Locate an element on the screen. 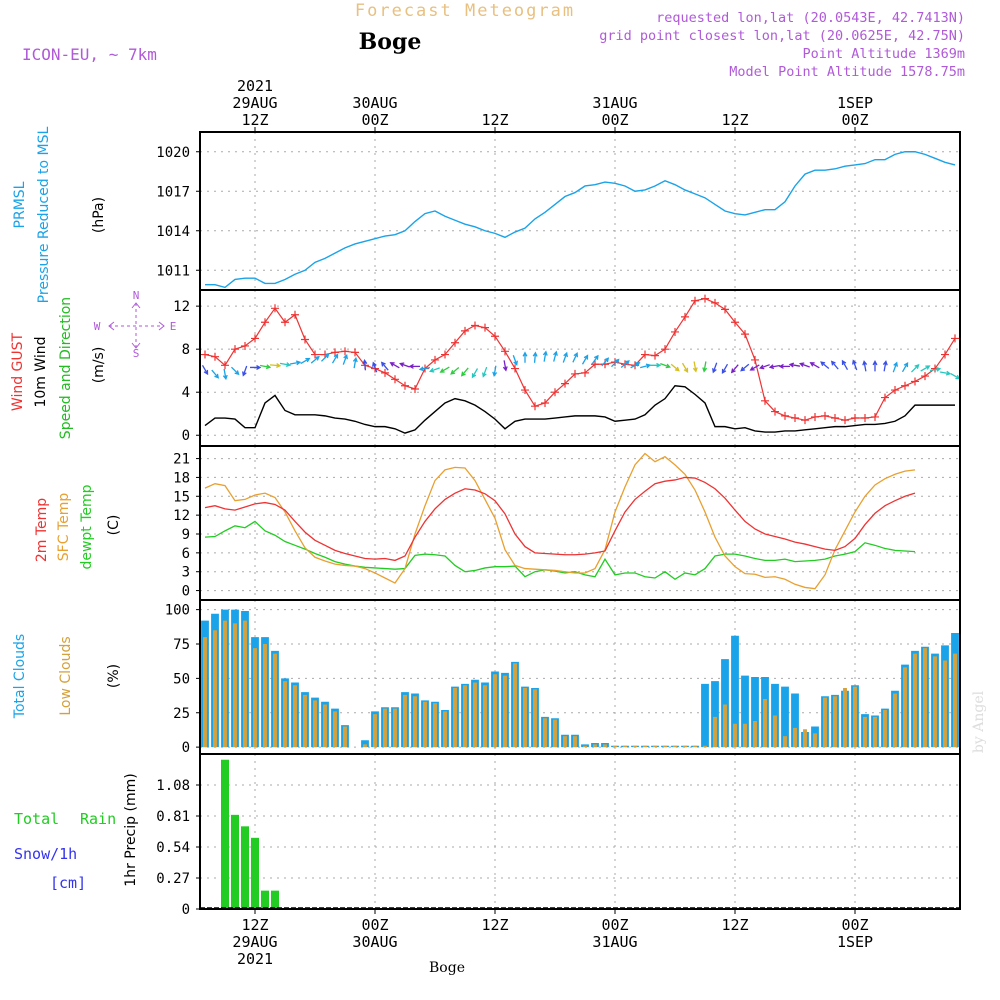 This screenshot has width=1000, height=1000. ytick-label: 0.81 is located at coordinates (173, 817).